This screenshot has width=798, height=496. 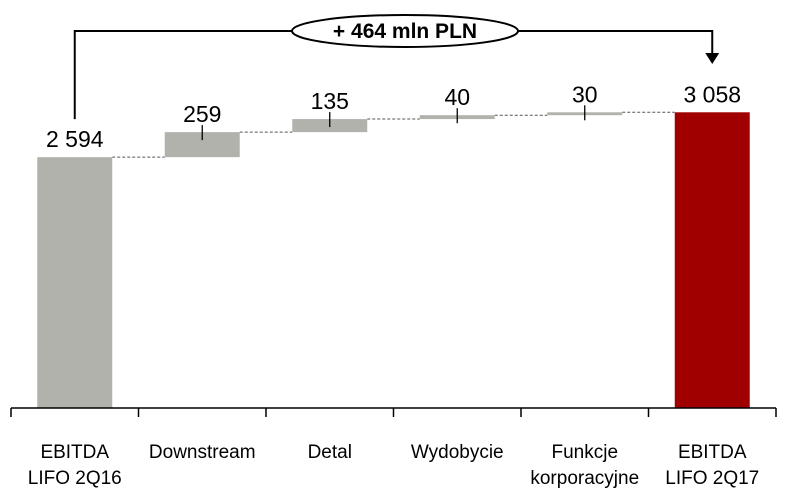 What do you see at coordinates (202, 114) in the screenshot?
I see `value-label-1: 259` at bounding box center [202, 114].